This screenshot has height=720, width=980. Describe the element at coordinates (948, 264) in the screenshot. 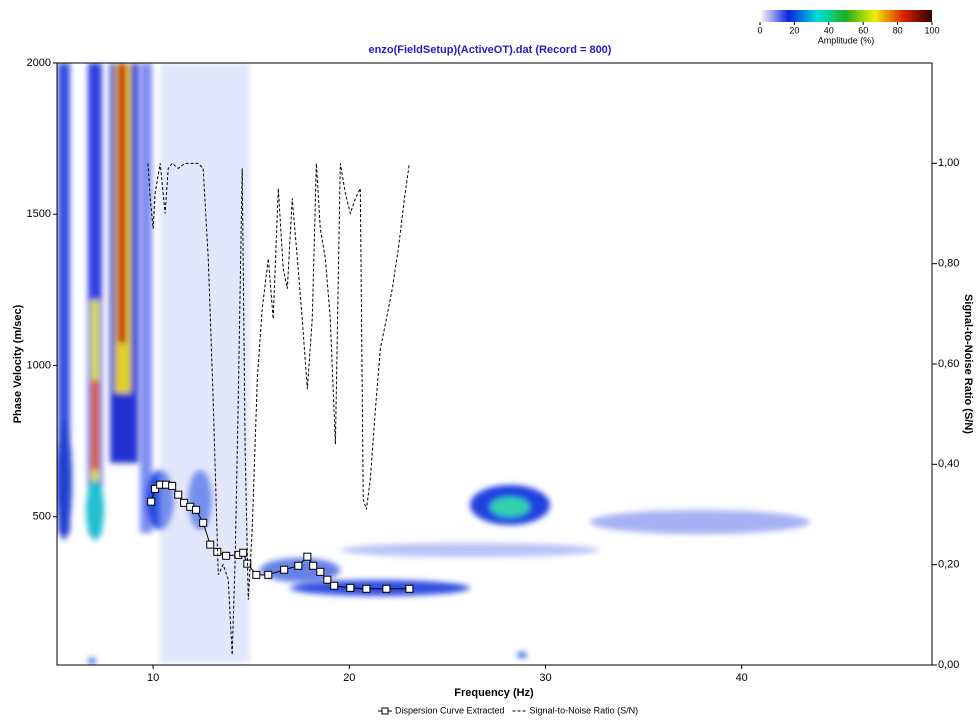

I see `y2-tick-label: 0,80` at that location.